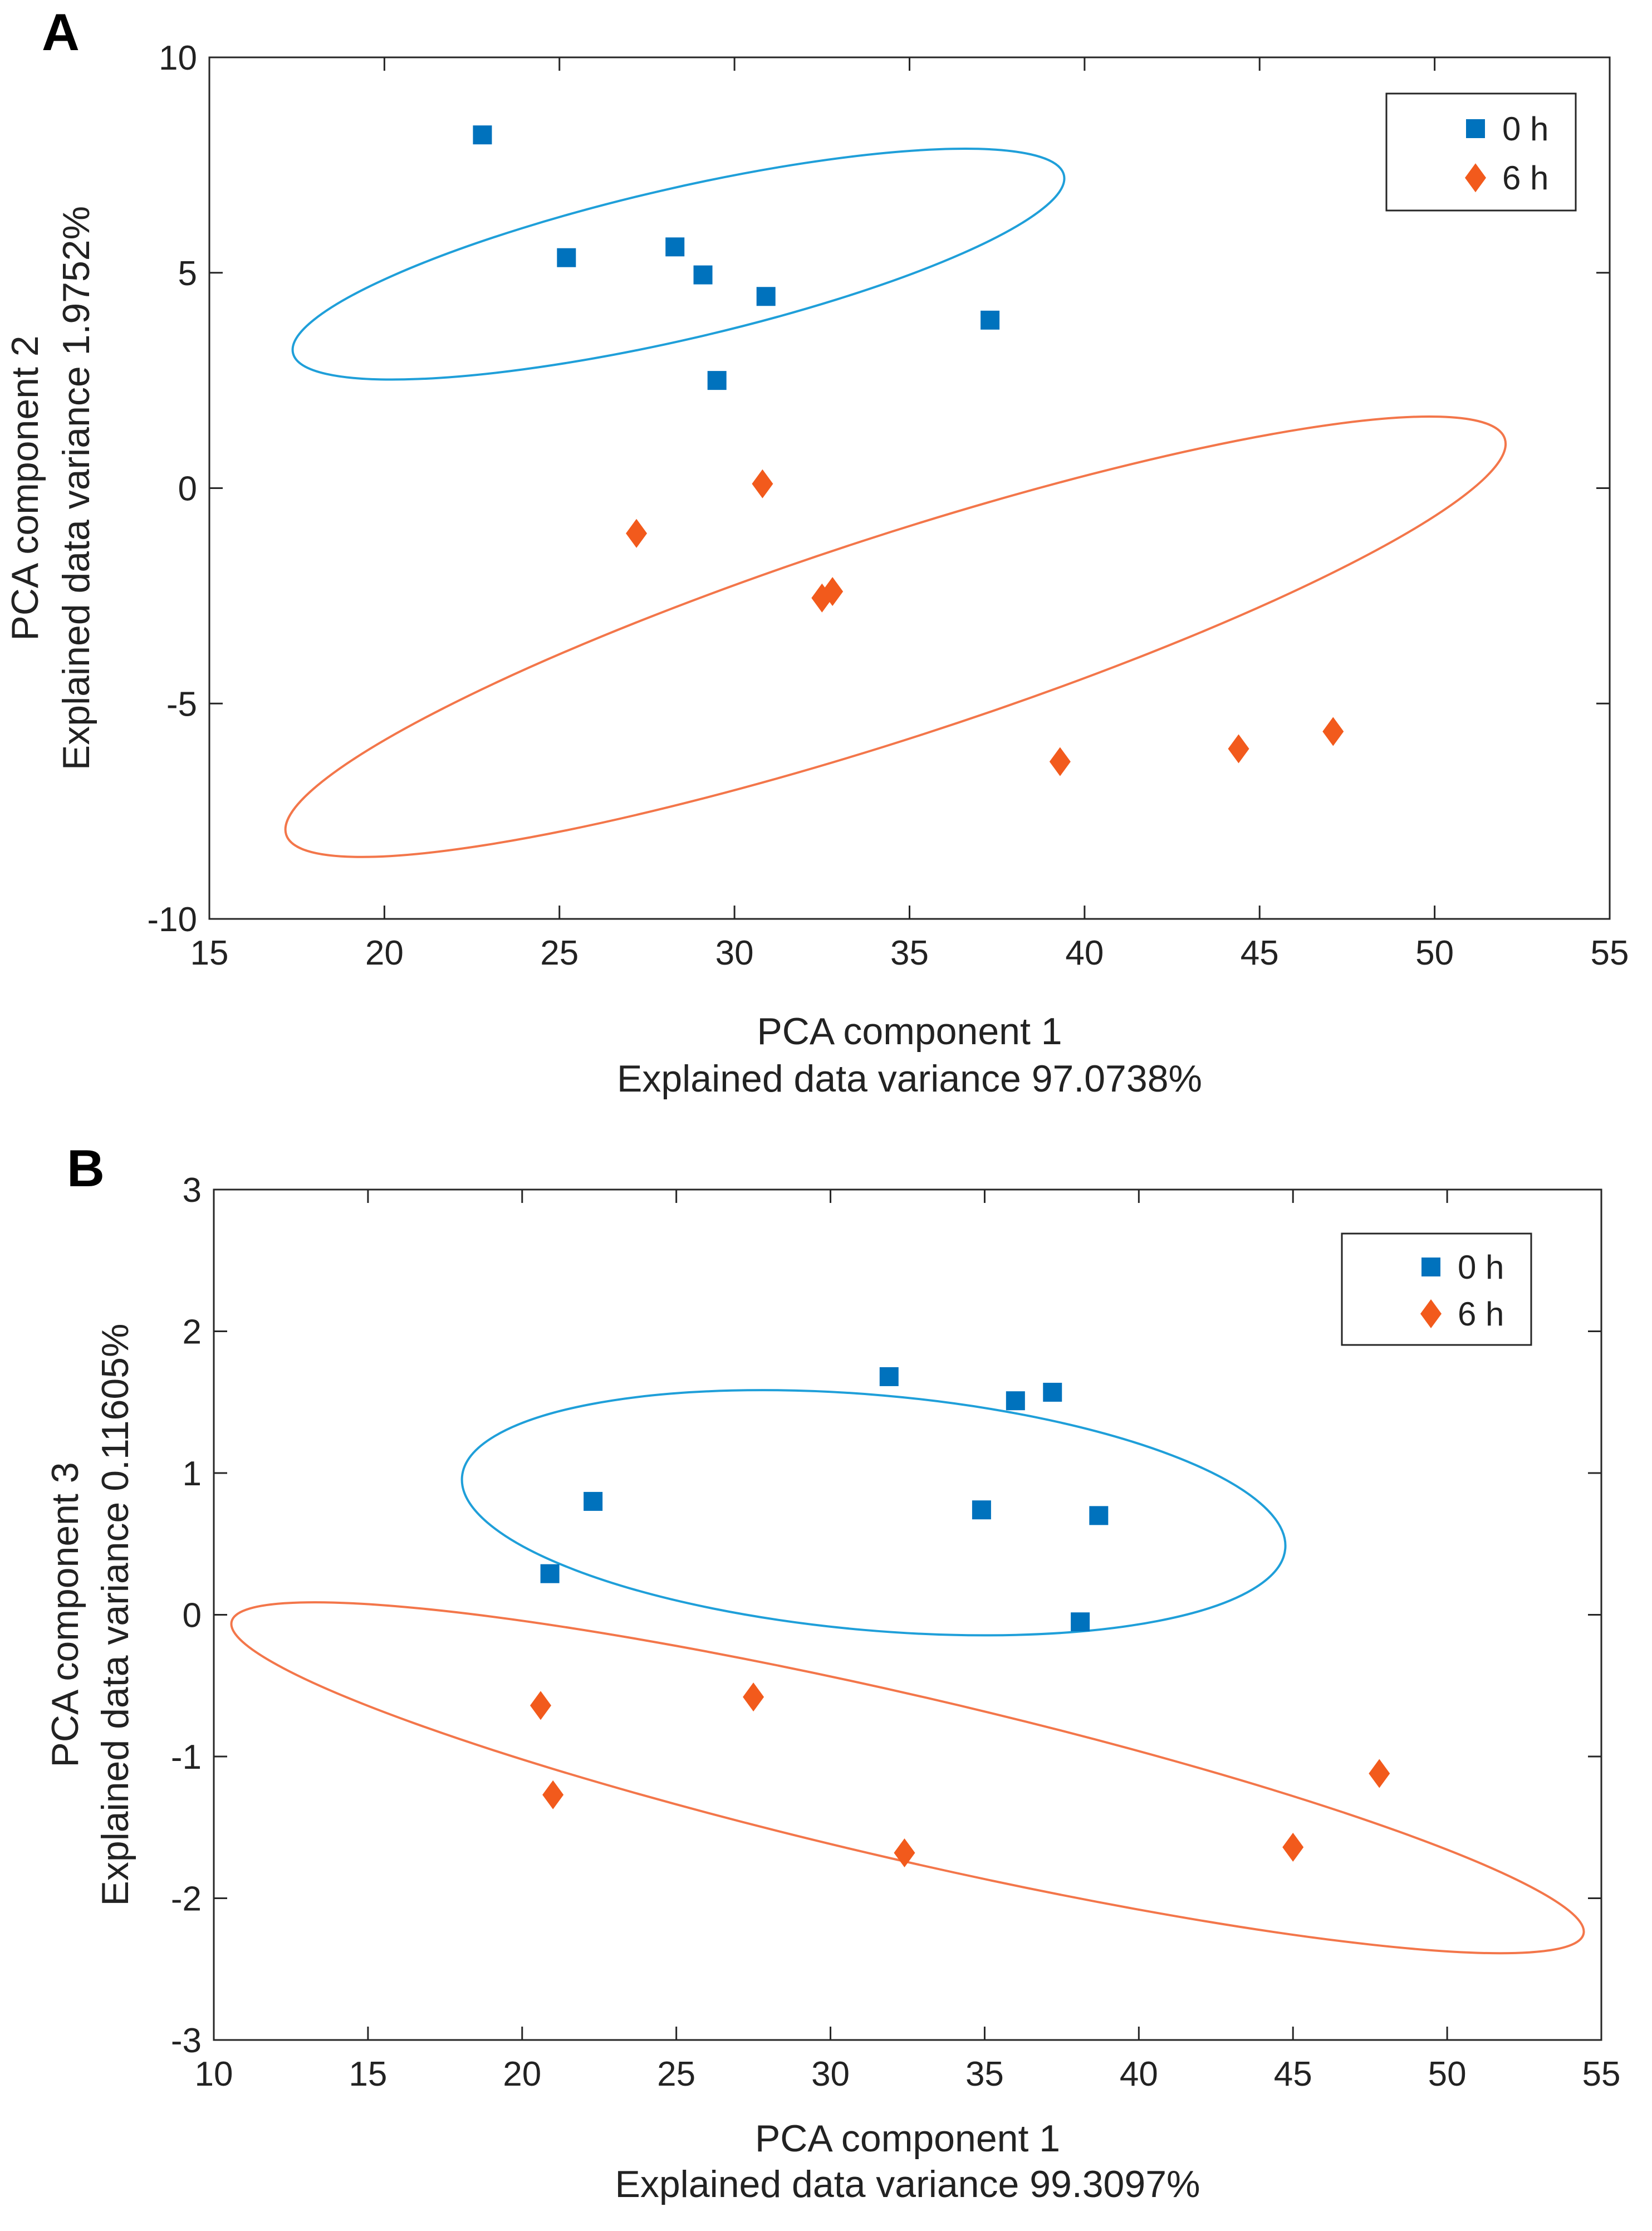 The width and height of the screenshot is (1652, 2231). What do you see at coordinates (187, 2041) in the screenshot?
I see `y-tick-label: -3` at bounding box center [187, 2041].